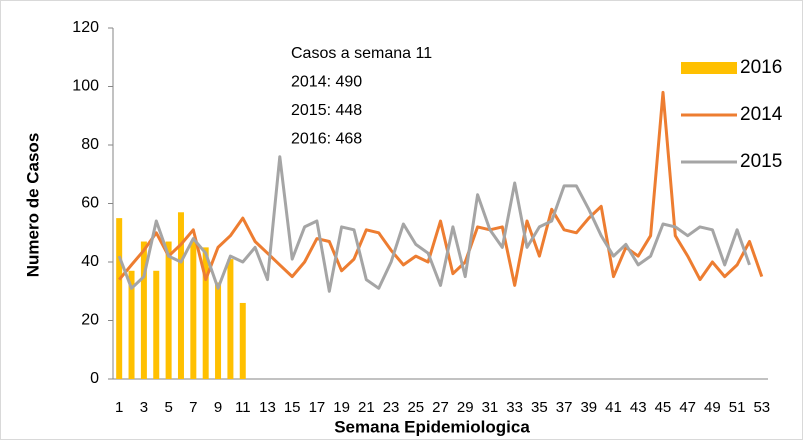  I want to click on y-axis-title: Numero de Casos, so click(32, 205).